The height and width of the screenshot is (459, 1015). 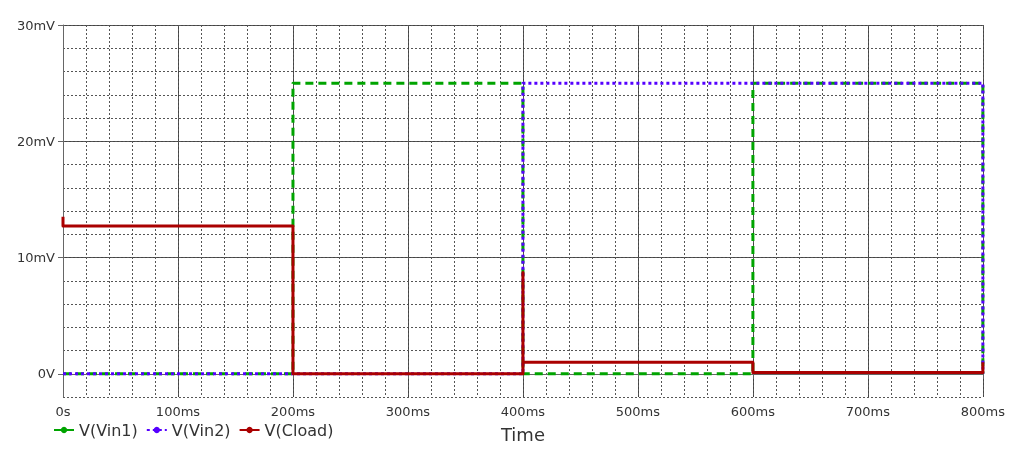 What do you see at coordinates (108, 430) in the screenshot?
I see `legend-label: V(Vin1)` at bounding box center [108, 430].